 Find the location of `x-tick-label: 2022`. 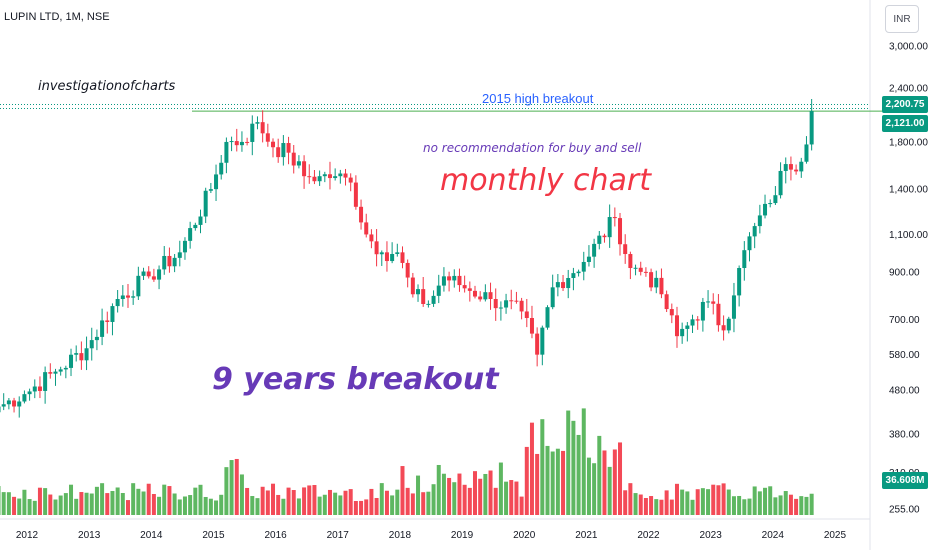

x-tick-label: 2022 is located at coordinates (648, 535).